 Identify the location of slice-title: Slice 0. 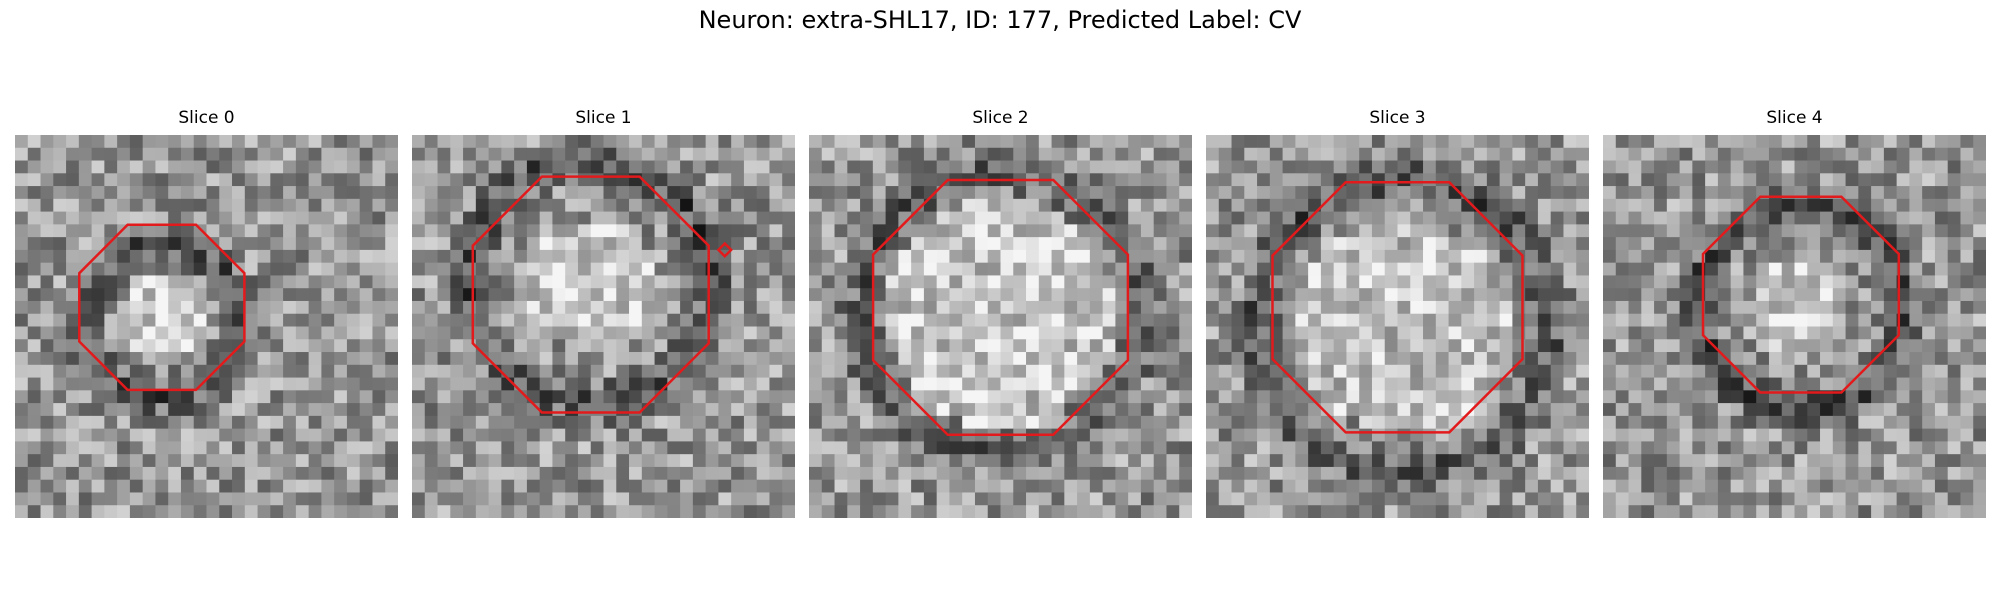
(206, 118).